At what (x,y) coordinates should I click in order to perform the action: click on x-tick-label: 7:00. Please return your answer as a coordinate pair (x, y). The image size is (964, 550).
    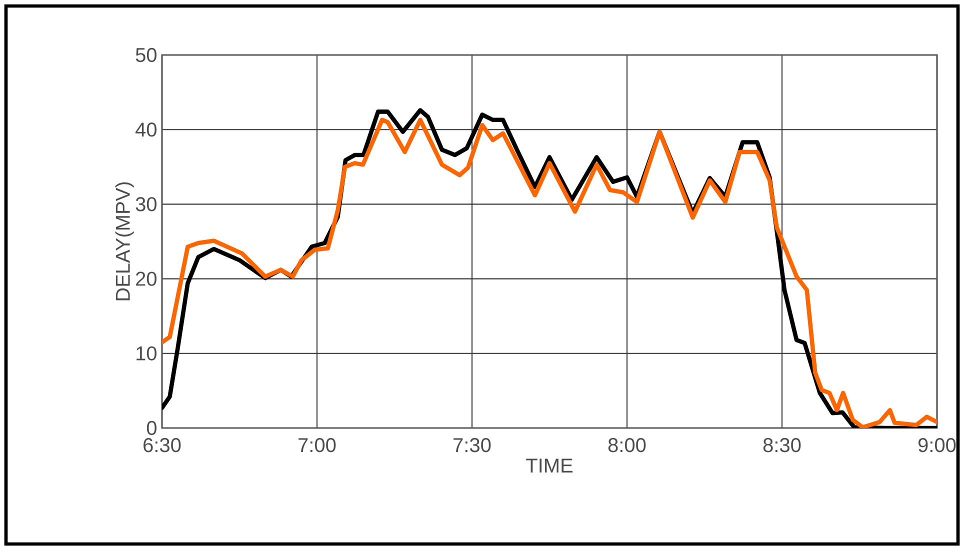
    Looking at the image, I should click on (317, 445).